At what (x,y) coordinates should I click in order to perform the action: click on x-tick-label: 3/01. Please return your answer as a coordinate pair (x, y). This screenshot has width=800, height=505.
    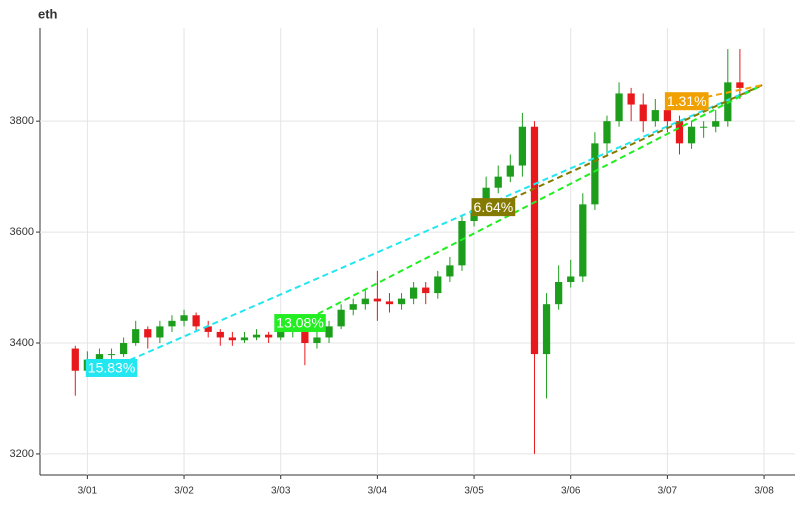
    Looking at the image, I should click on (88, 491).